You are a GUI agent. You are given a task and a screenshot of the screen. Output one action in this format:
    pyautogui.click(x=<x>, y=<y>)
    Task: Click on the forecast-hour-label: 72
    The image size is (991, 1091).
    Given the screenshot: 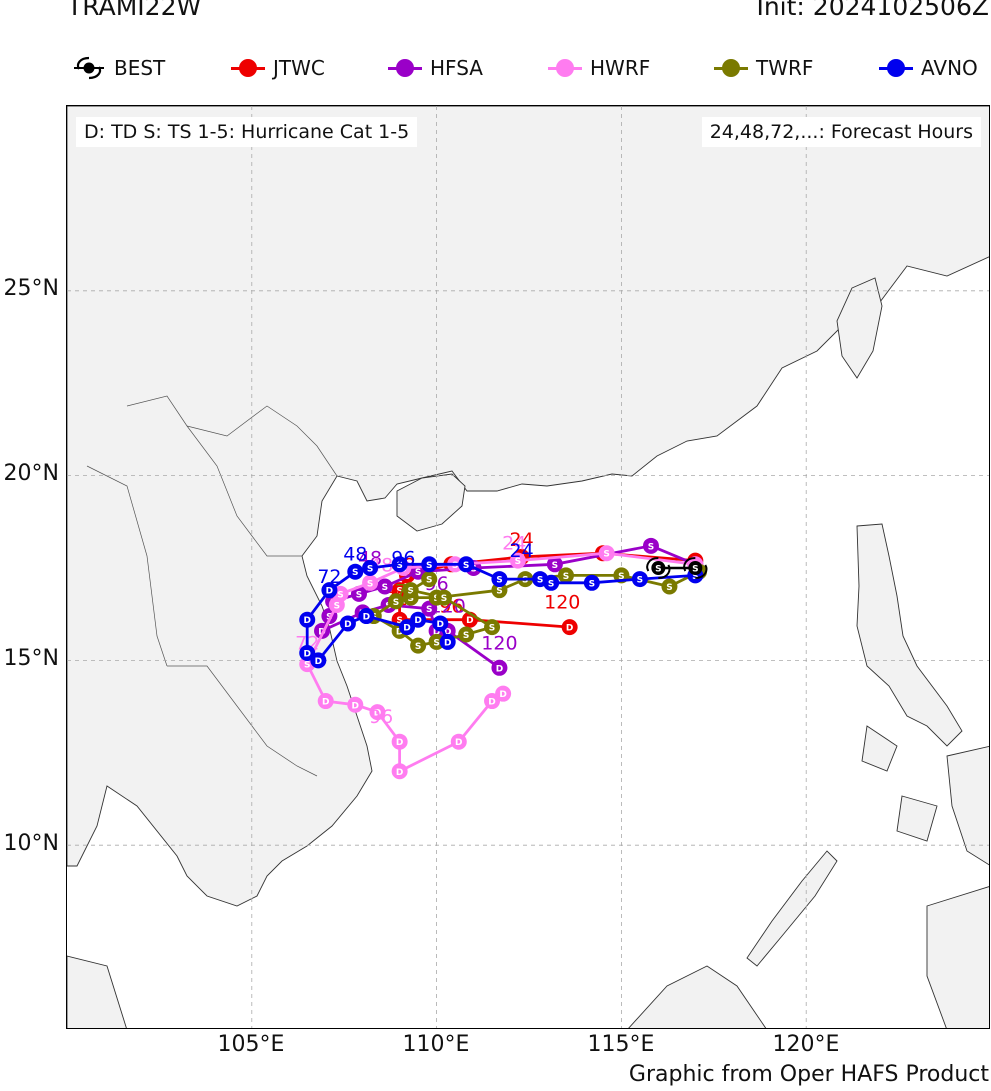 What is the action you would take?
    pyautogui.click(x=407, y=592)
    